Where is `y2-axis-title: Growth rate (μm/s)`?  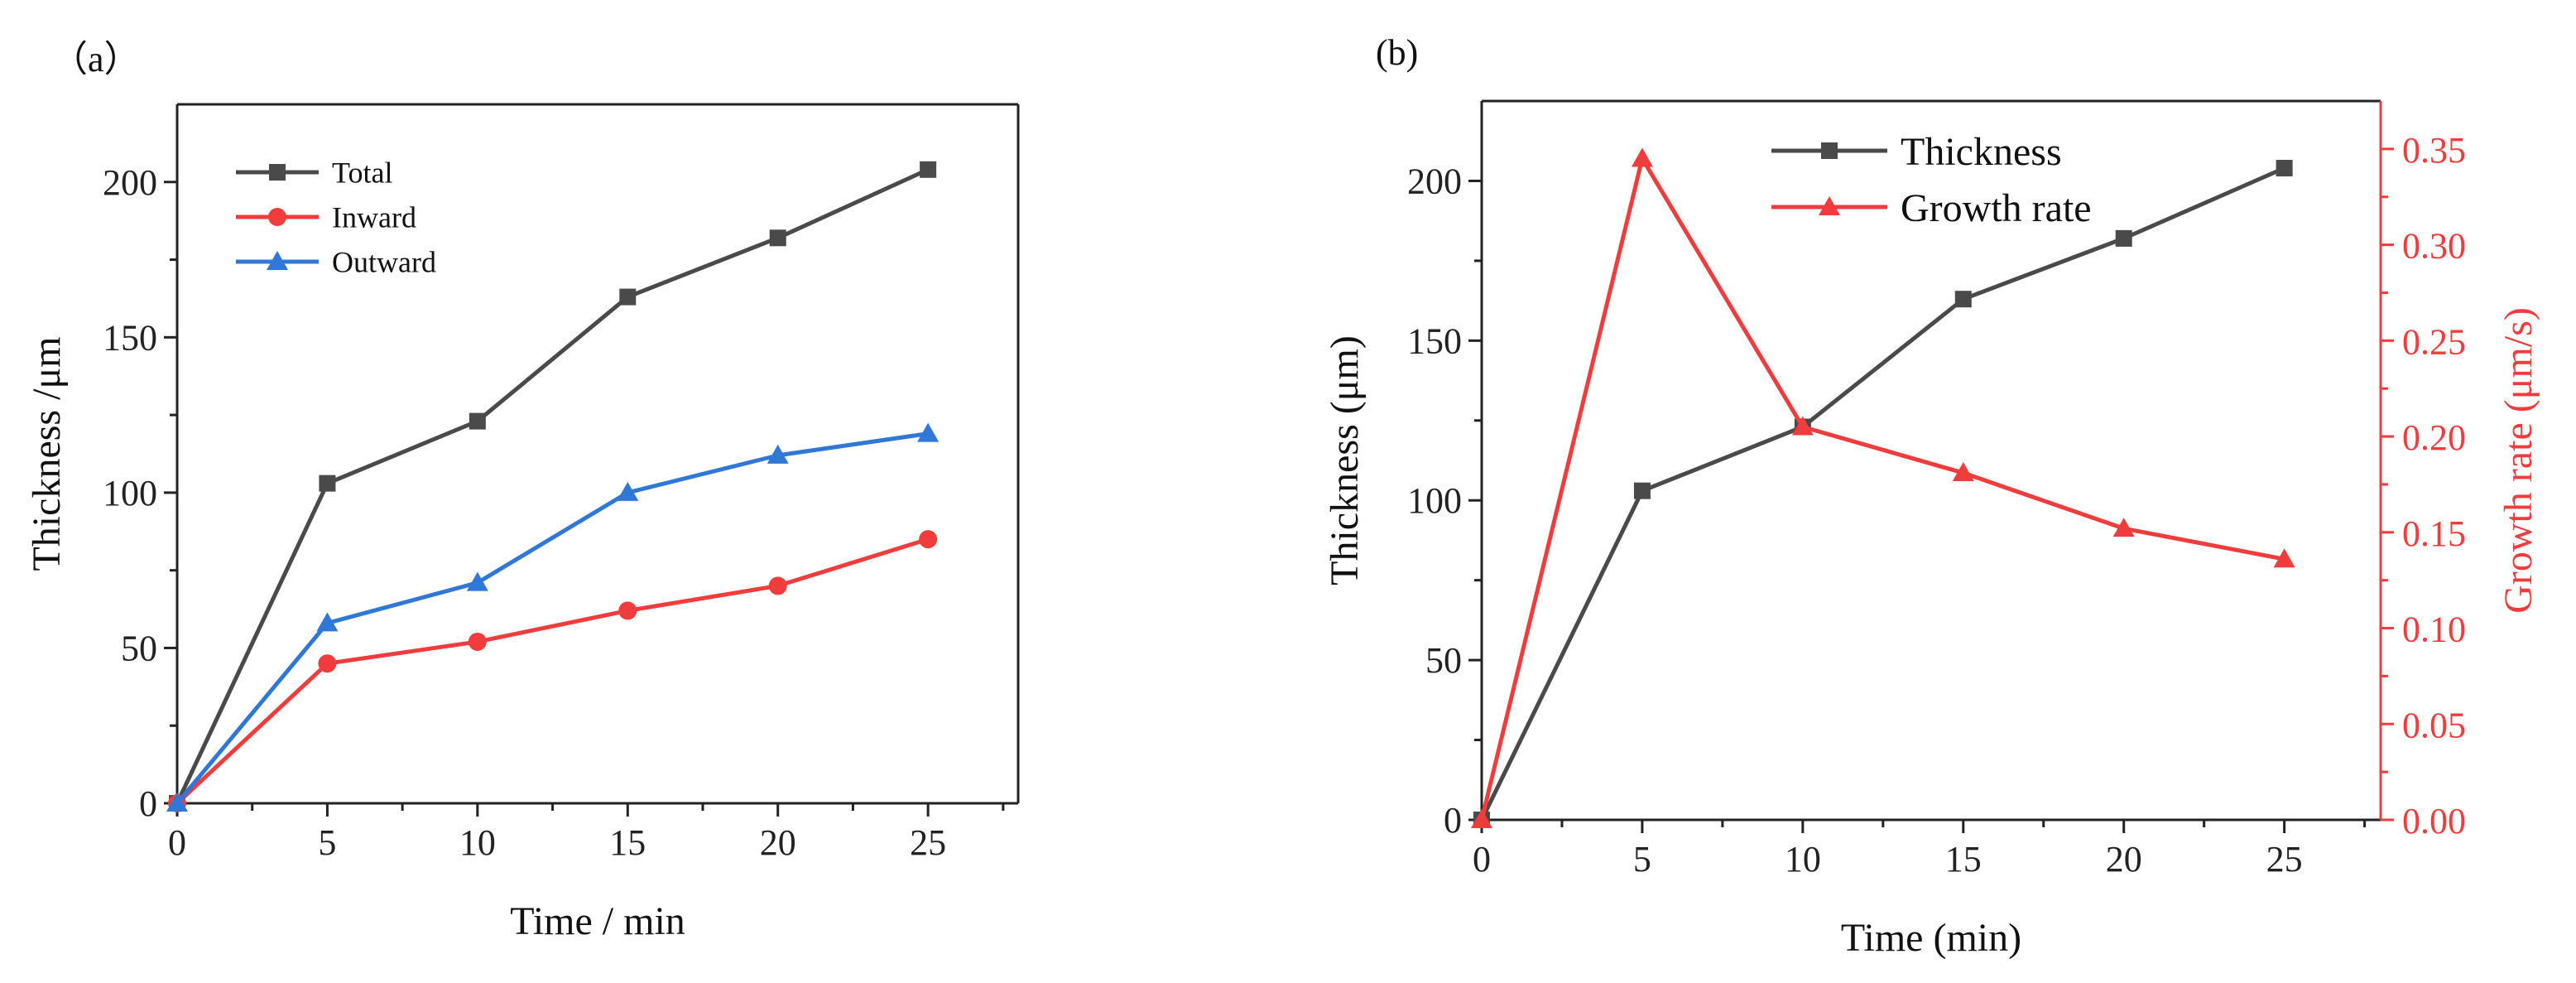
y2-axis-title: Growth rate (μm/s) is located at coordinates (2518, 461).